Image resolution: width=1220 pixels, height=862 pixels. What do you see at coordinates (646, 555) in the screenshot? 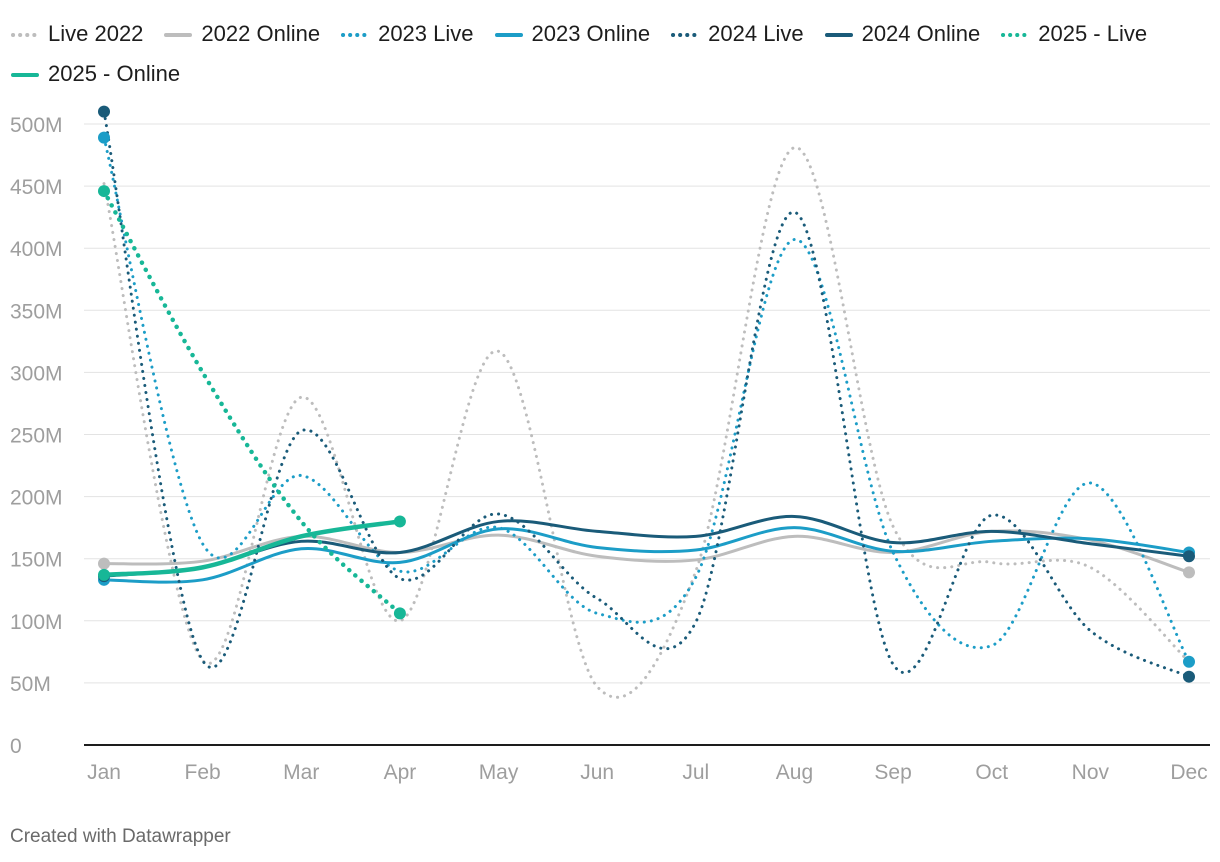
I see `series-line-2023-online` at bounding box center [646, 555].